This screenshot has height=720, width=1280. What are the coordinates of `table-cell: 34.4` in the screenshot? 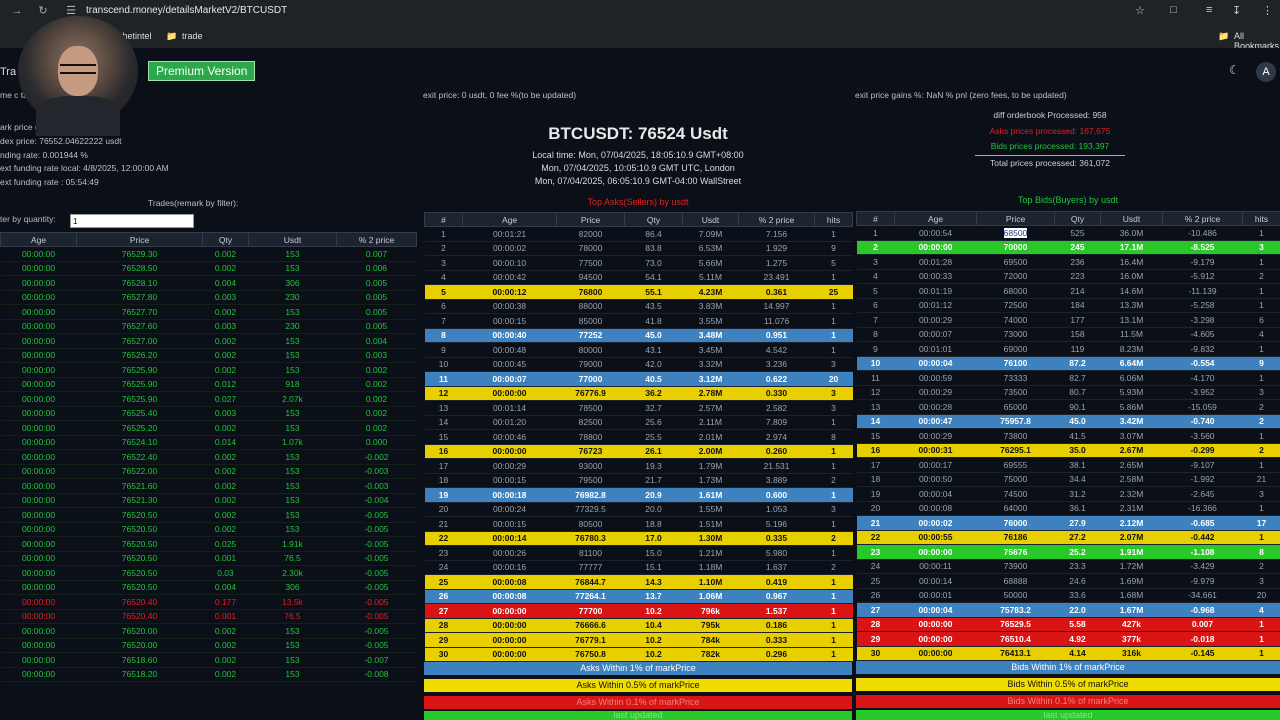 It's located at (1077, 479).